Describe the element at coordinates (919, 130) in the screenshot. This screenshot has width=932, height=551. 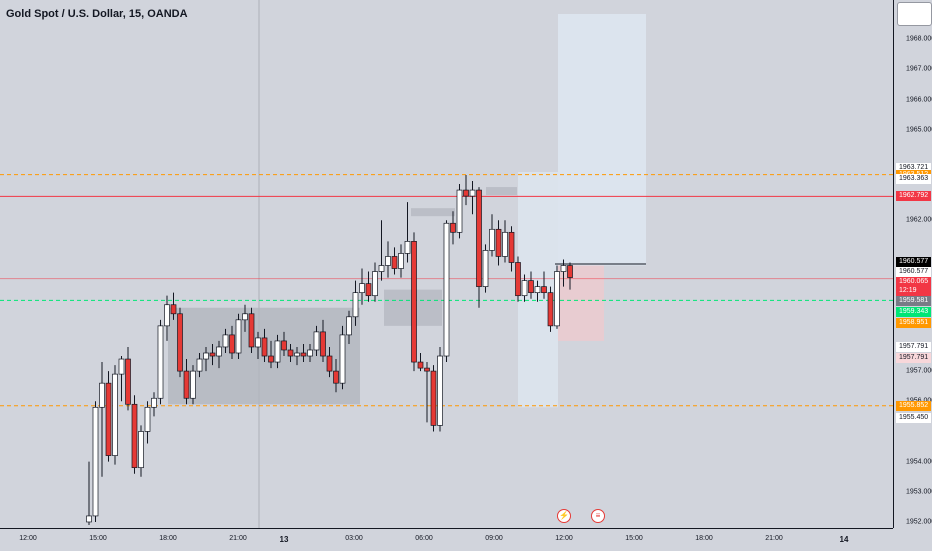
I see `price-tick-label: 1965.000` at that location.